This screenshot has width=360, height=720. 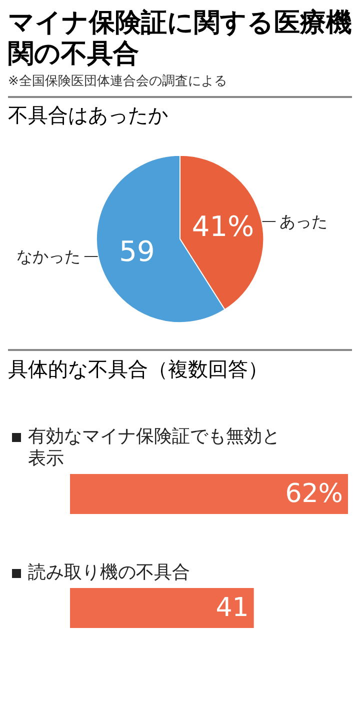 What do you see at coordinates (137, 251) in the screenshot?
I see `data-label: 59` at bounding box center [137, 251].